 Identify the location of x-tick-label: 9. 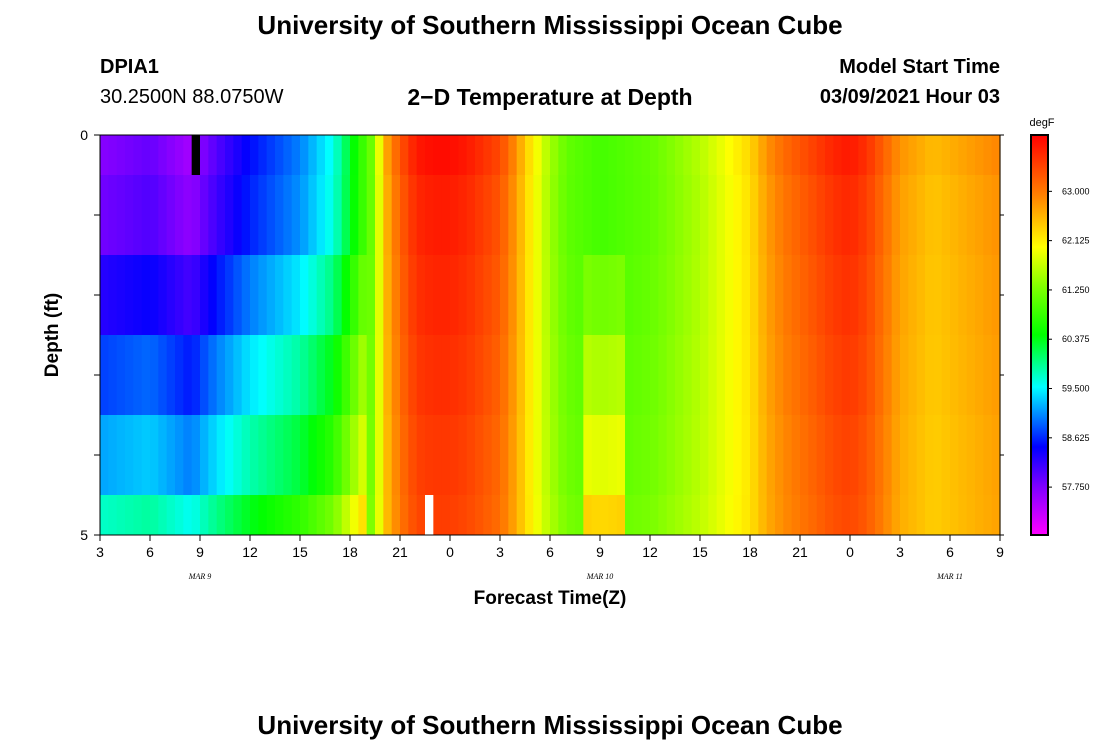
(1000, 552).